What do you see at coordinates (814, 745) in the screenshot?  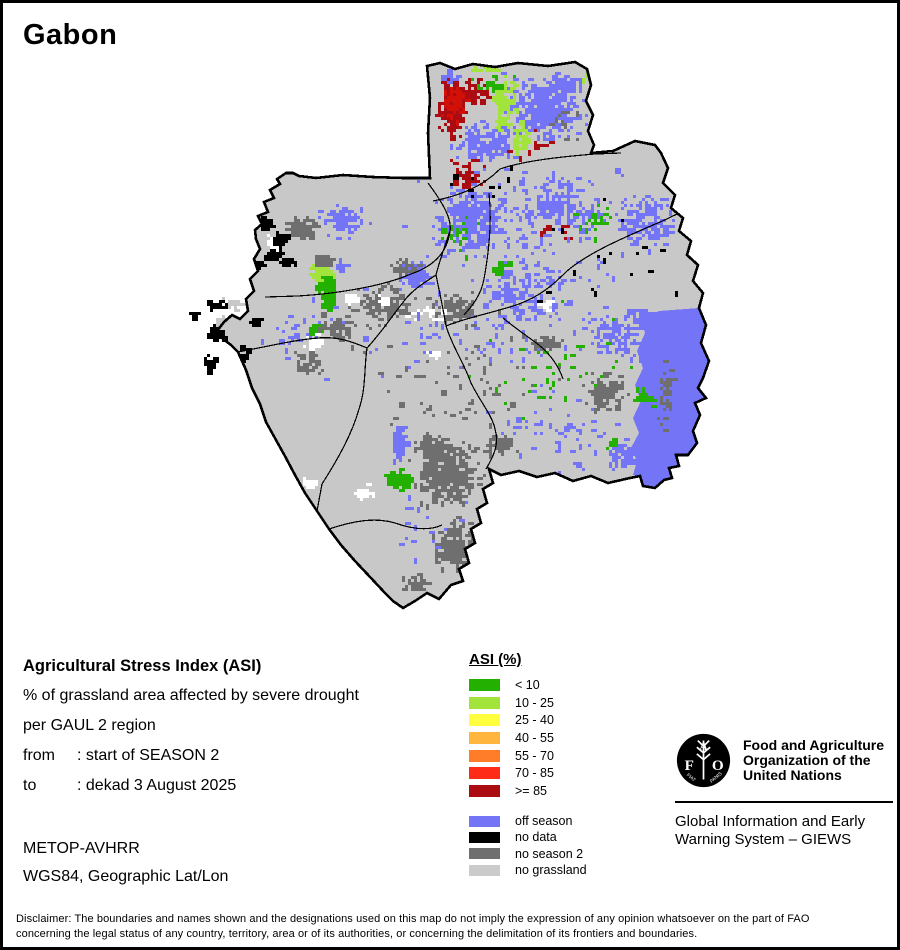 I see `fao-org-line: Food and Agriculture` at bounding box center [814, 745].